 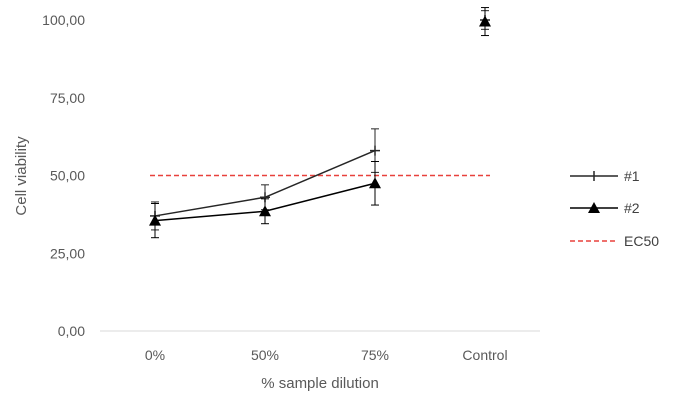 I want to click on y-tick-label: 50,00, so click(x=67, y=176).